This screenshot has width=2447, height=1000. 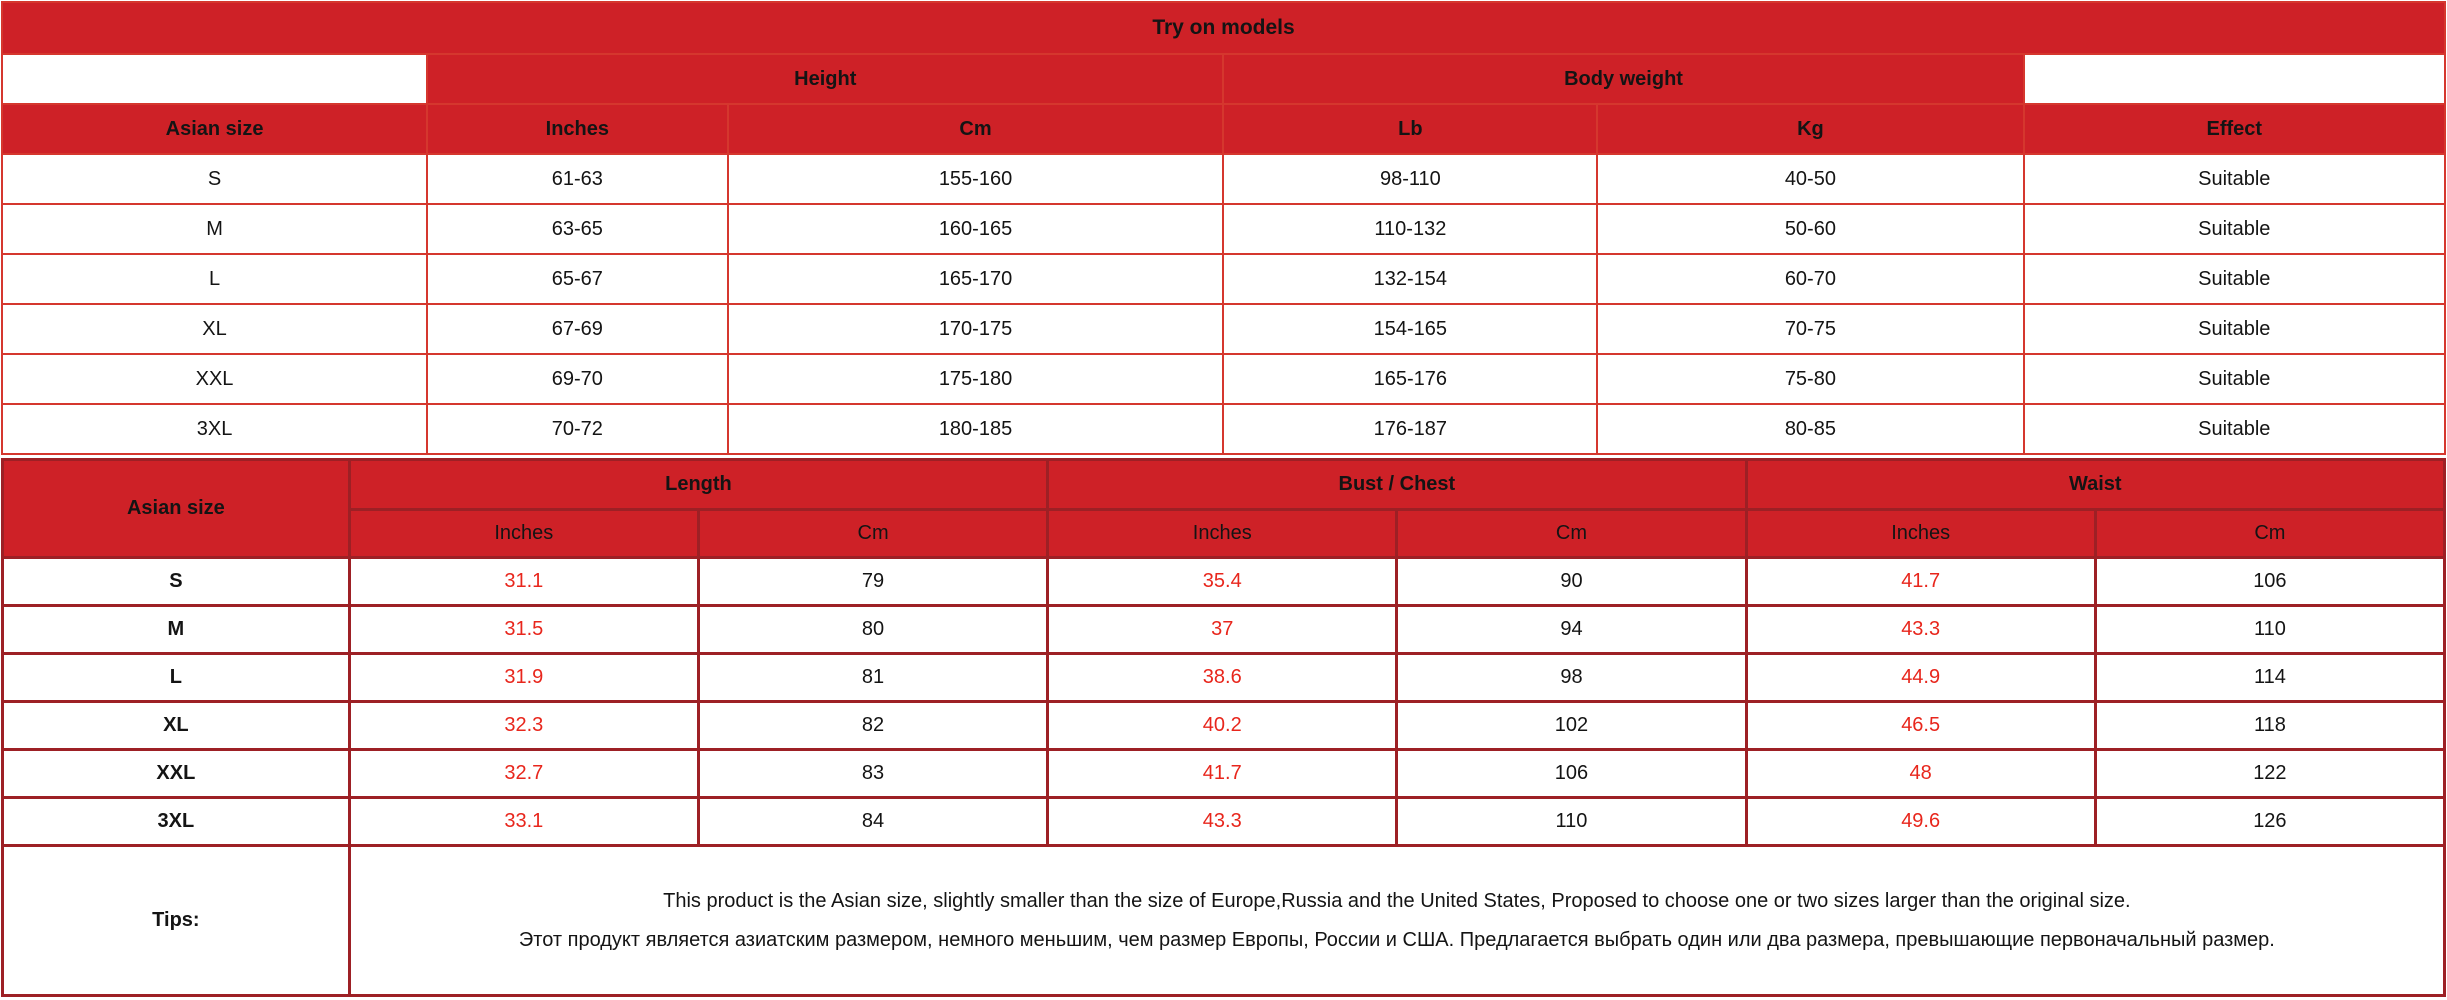 I want to click on table1-value-cell: 155-160, so click(x=975, y=179).